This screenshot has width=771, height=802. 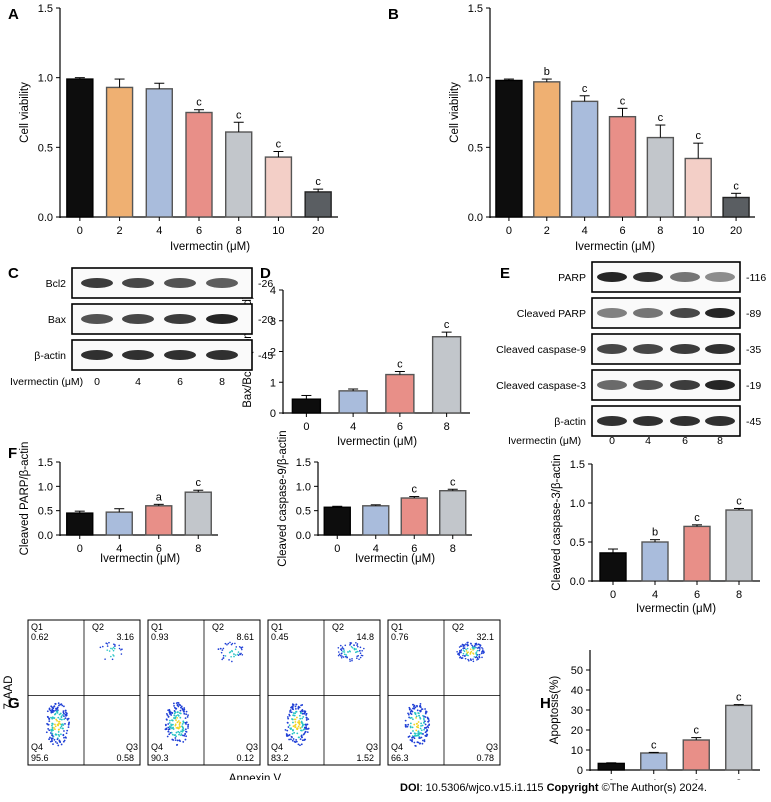 I want to click on y-tick-label: 40, so click(x=577, y=691).